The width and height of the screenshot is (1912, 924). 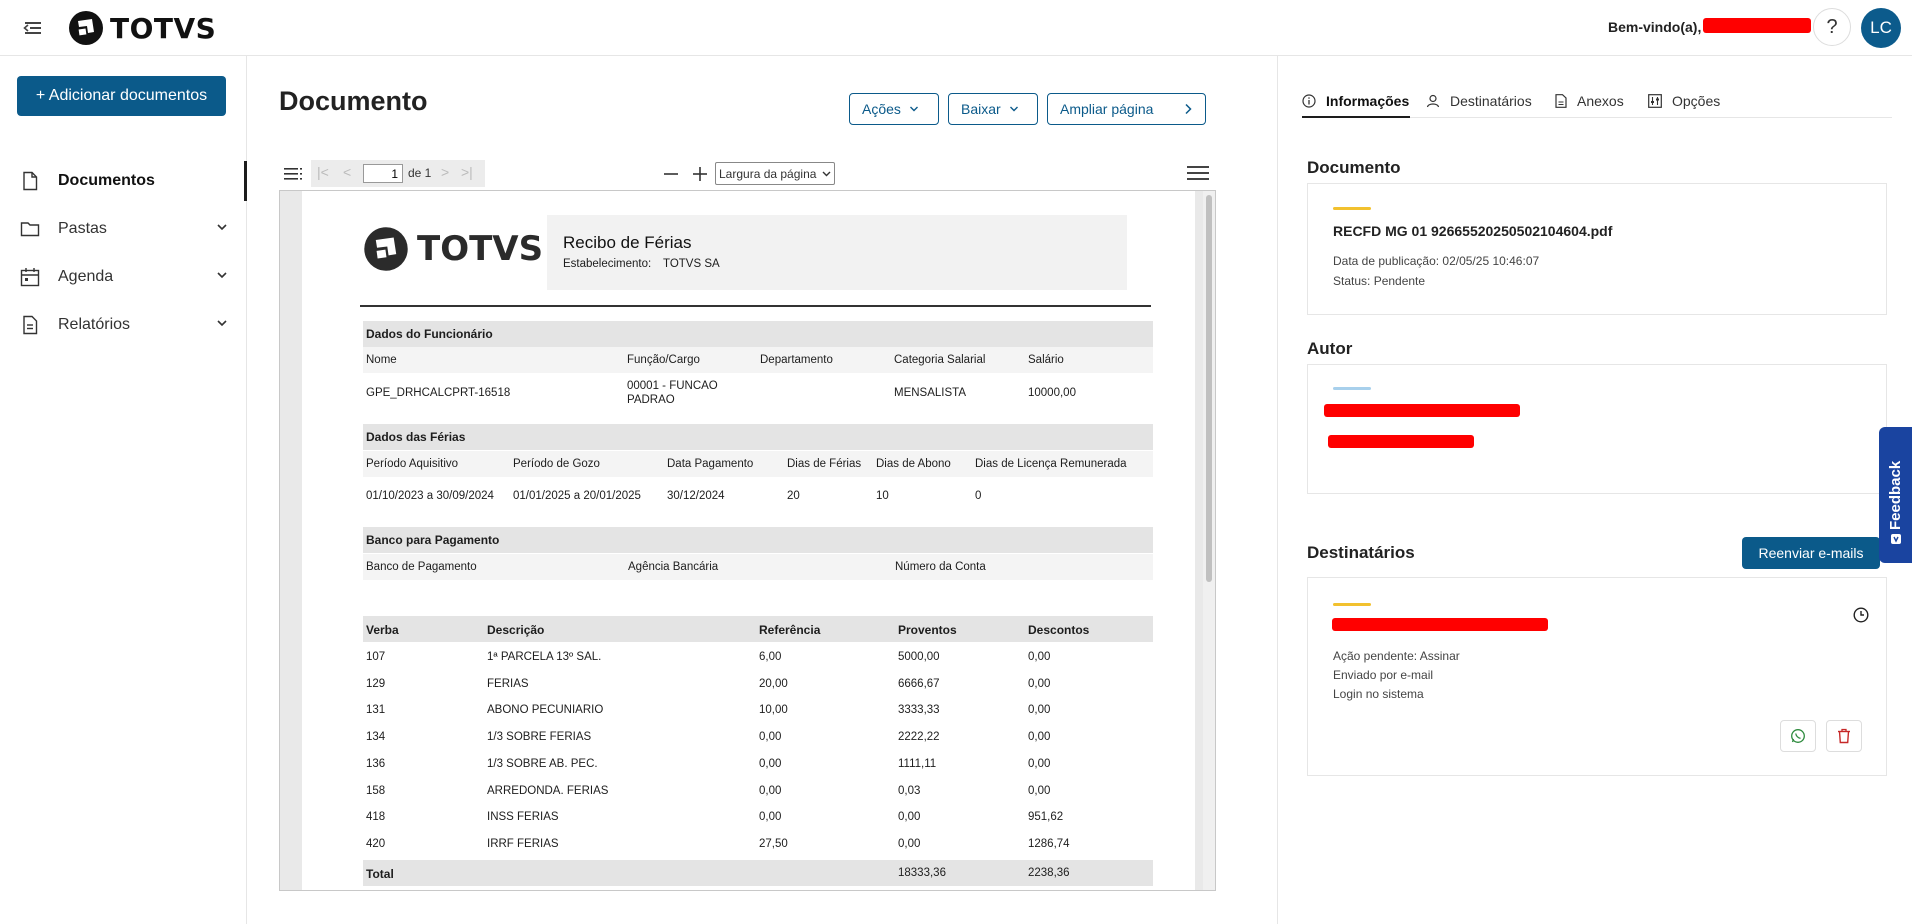 What do you see at coordinates (673, 567) in the screenshot?
I see `col-header: Agência Bancária` at bounding box center [673, 567].